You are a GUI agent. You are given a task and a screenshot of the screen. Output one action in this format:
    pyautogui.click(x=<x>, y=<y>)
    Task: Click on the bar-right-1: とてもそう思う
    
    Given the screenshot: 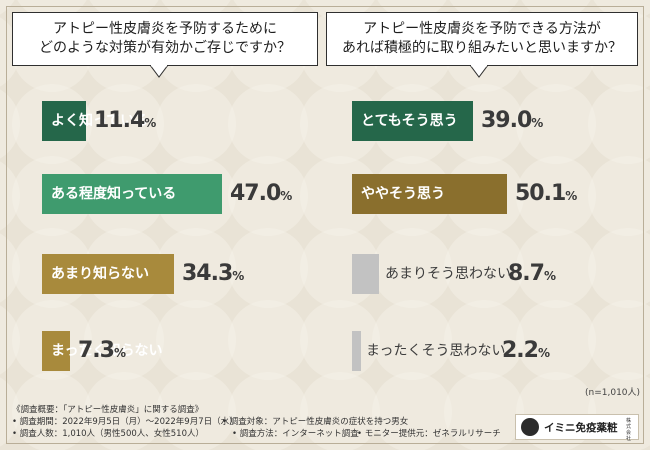 What is the action you would take?
    pyautogui.click(x=412, y=121)
    